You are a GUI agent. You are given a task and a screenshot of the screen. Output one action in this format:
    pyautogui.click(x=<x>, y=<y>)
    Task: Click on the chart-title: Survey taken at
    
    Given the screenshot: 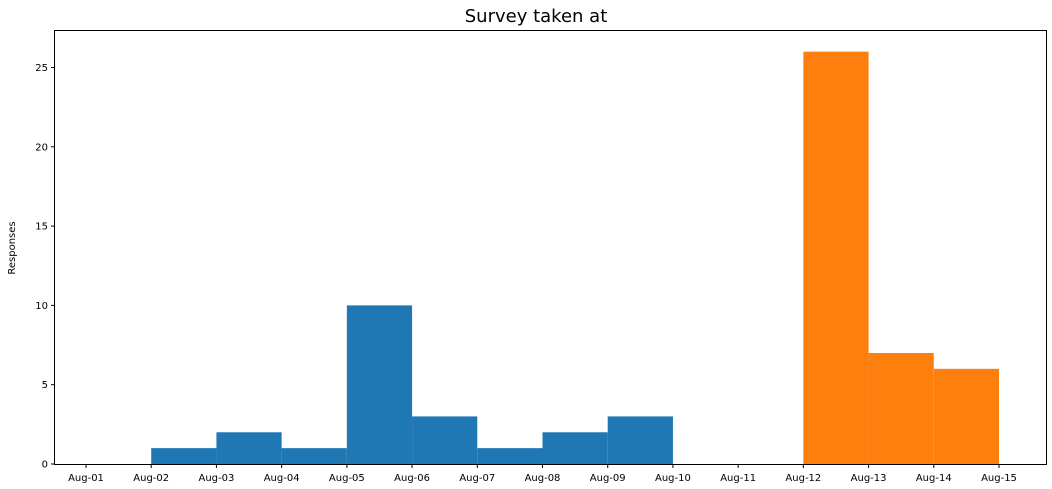 What is the action you would take?
    pyautogui.click(x=536, y=16)
    